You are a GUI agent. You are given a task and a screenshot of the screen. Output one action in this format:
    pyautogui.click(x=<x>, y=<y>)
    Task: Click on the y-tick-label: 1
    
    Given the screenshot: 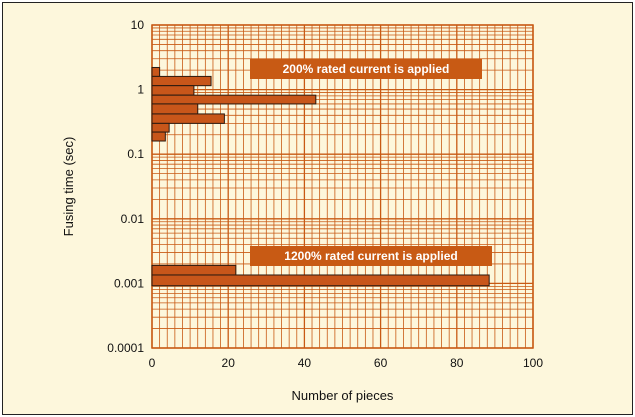 What is the action you would take?
    pyautogui.click(x=140, y=90)
    